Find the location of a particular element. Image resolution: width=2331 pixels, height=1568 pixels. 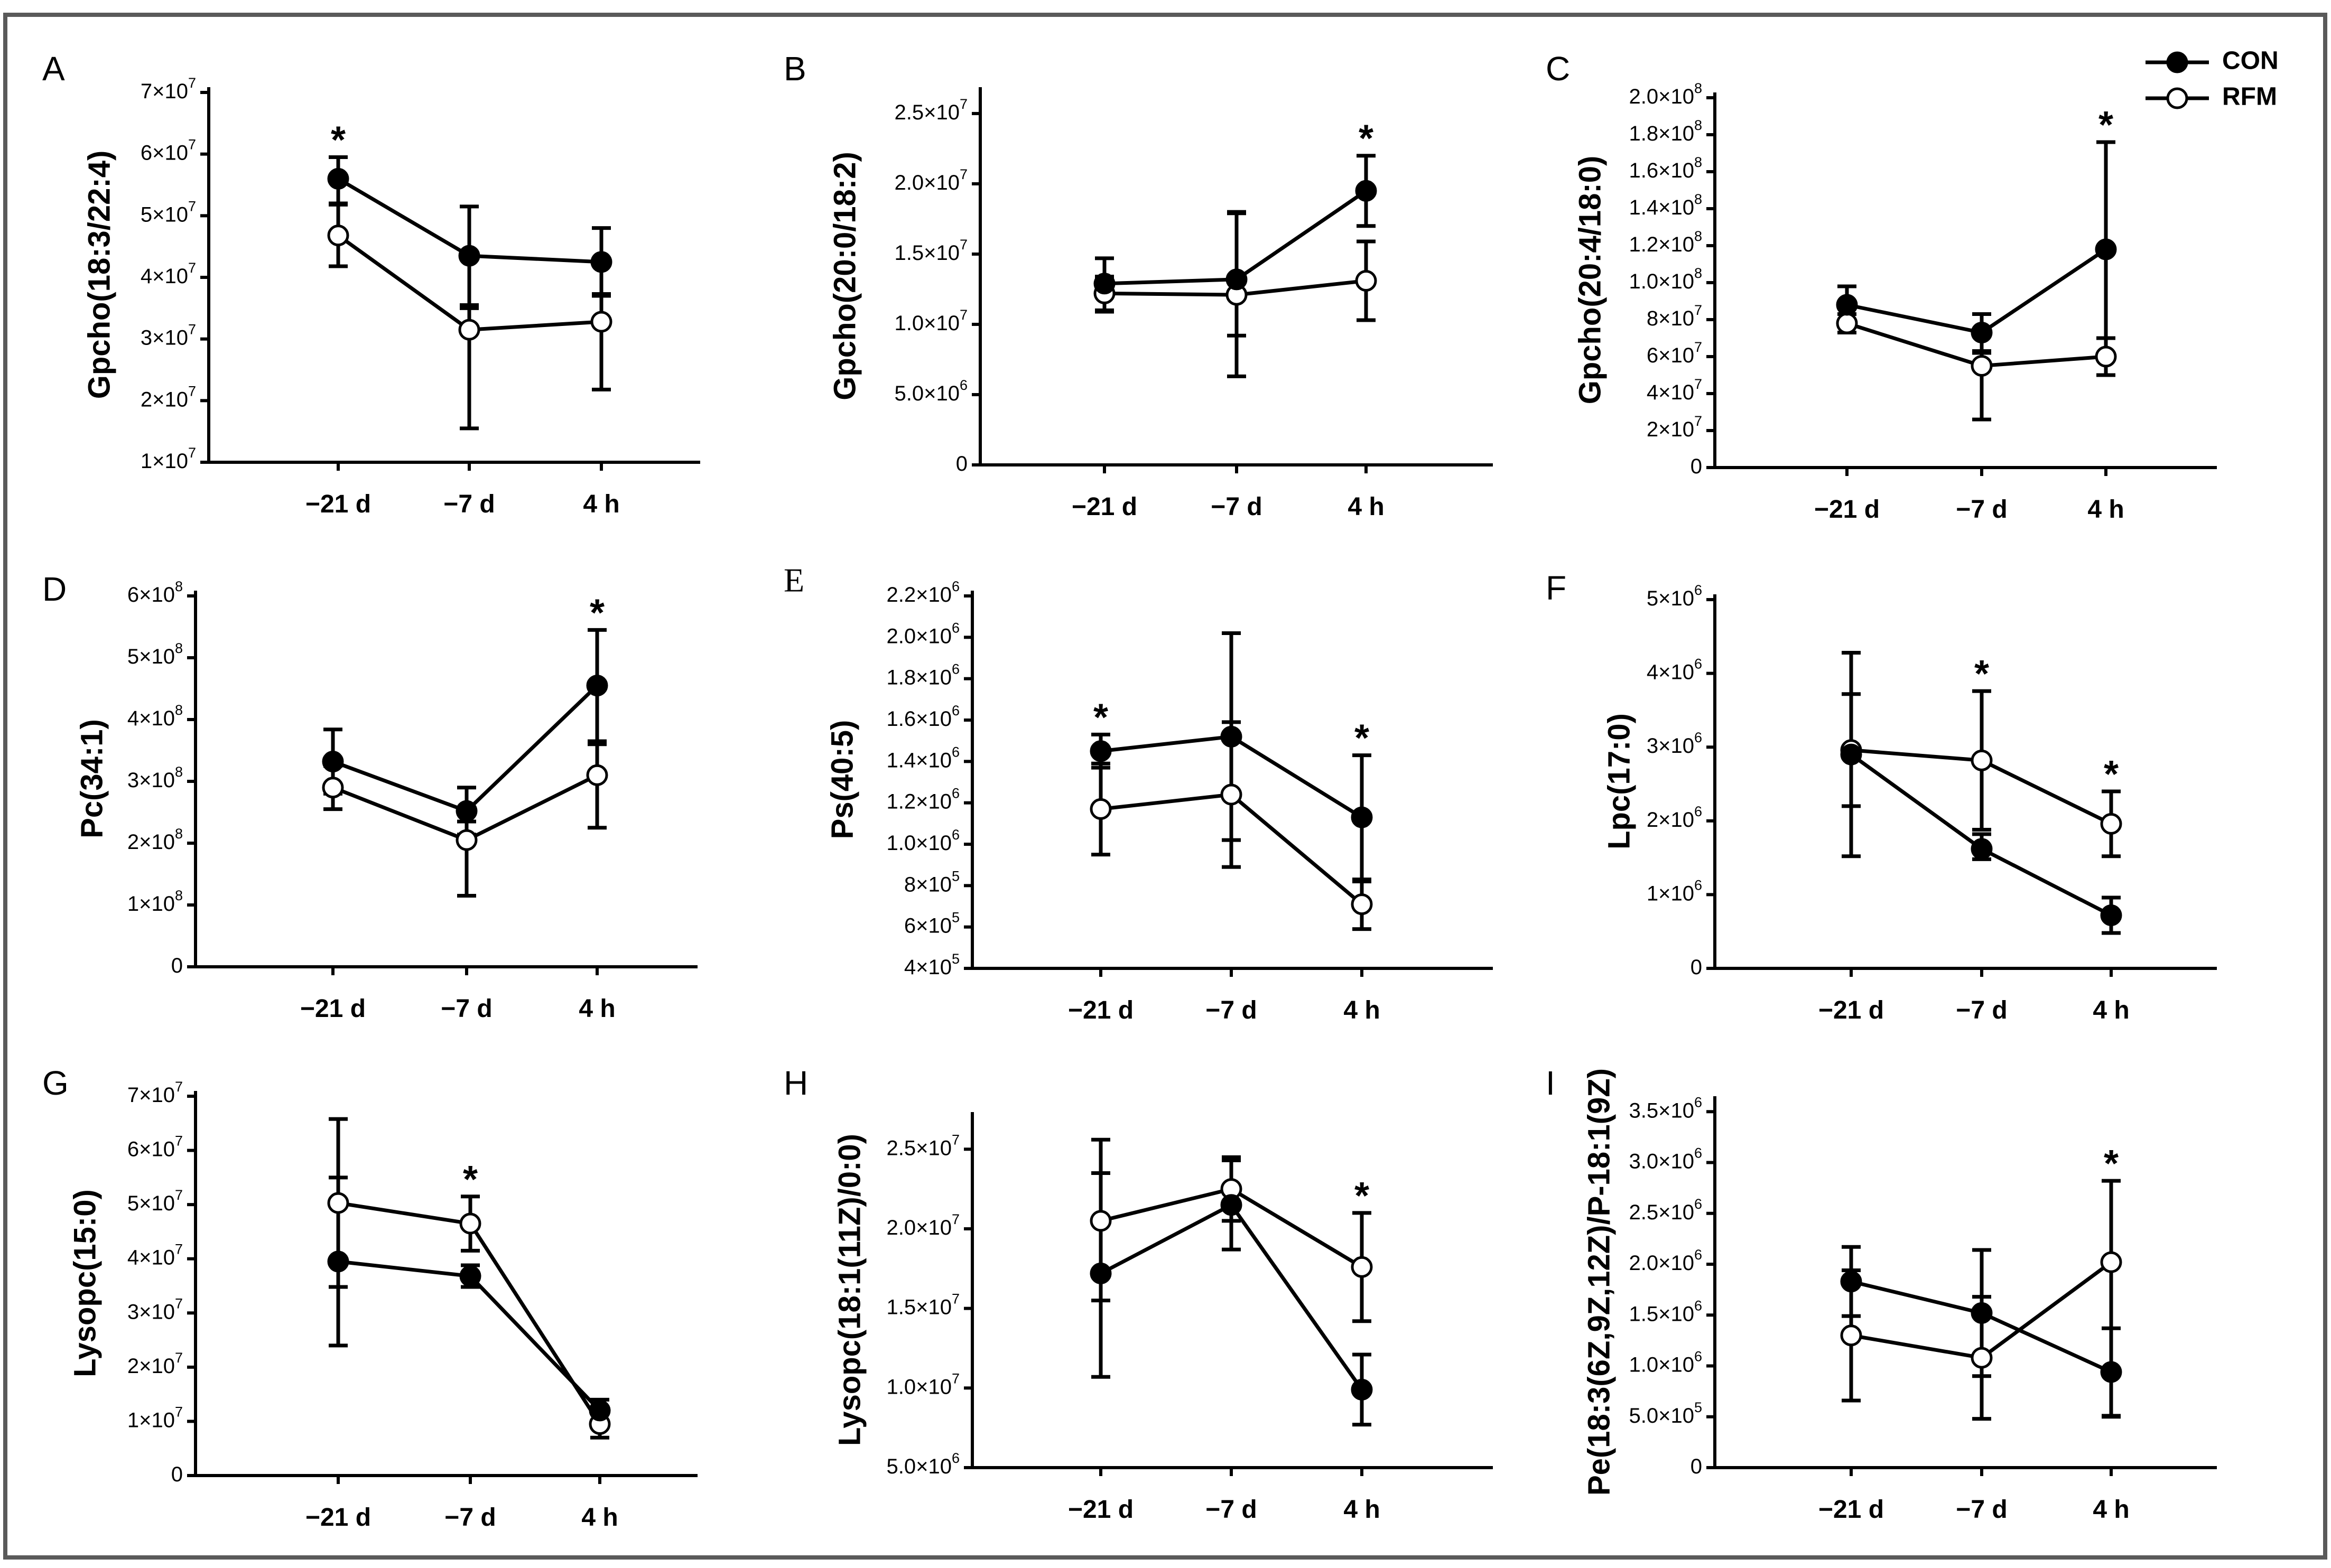

y-tick-label: 1.2×10⁶ is located at coordinates (923, 799).